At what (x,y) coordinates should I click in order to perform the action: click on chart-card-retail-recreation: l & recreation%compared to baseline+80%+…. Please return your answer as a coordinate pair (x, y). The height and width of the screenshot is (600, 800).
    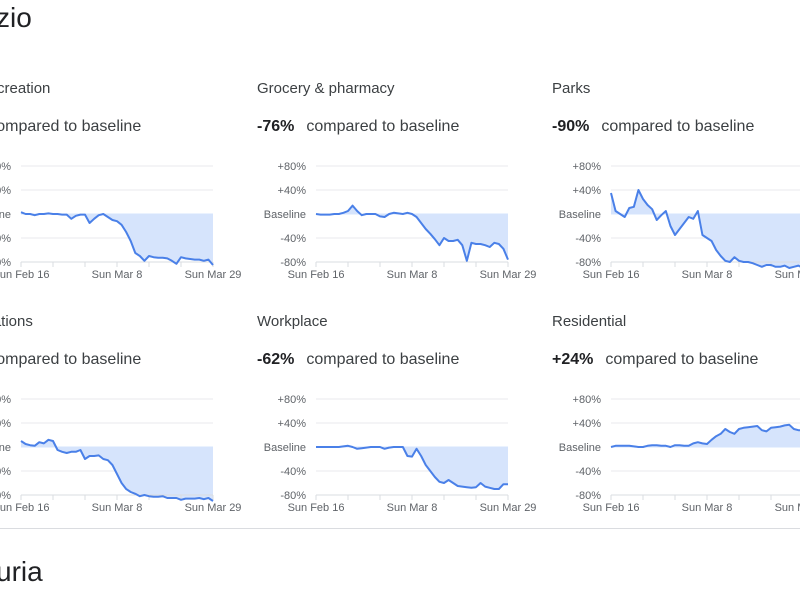
    Looking at the image, I should click on (128, 195).